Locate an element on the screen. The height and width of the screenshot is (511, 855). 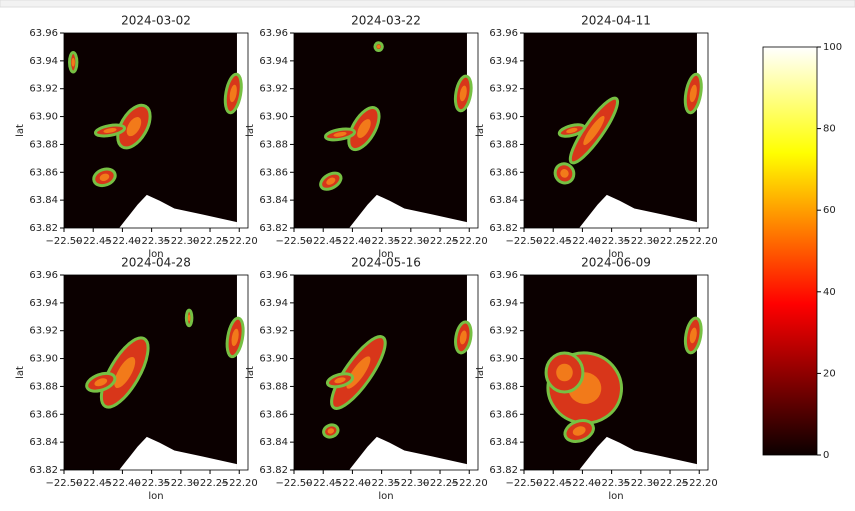
panel-title: 2024-04-28 is located at coordinates (156, 263).